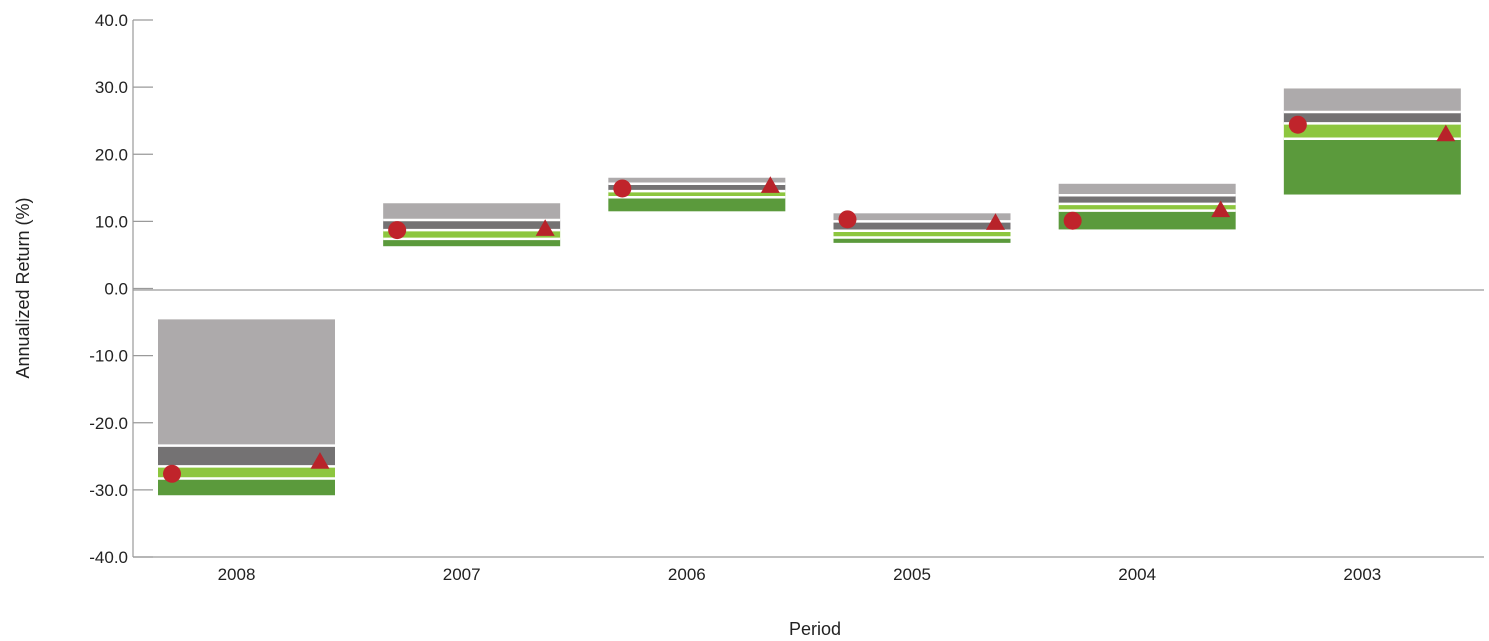  Describe the element at coordinates (1362, 574) in the screenshot. I see `x-tick-label: 2003` at that location.